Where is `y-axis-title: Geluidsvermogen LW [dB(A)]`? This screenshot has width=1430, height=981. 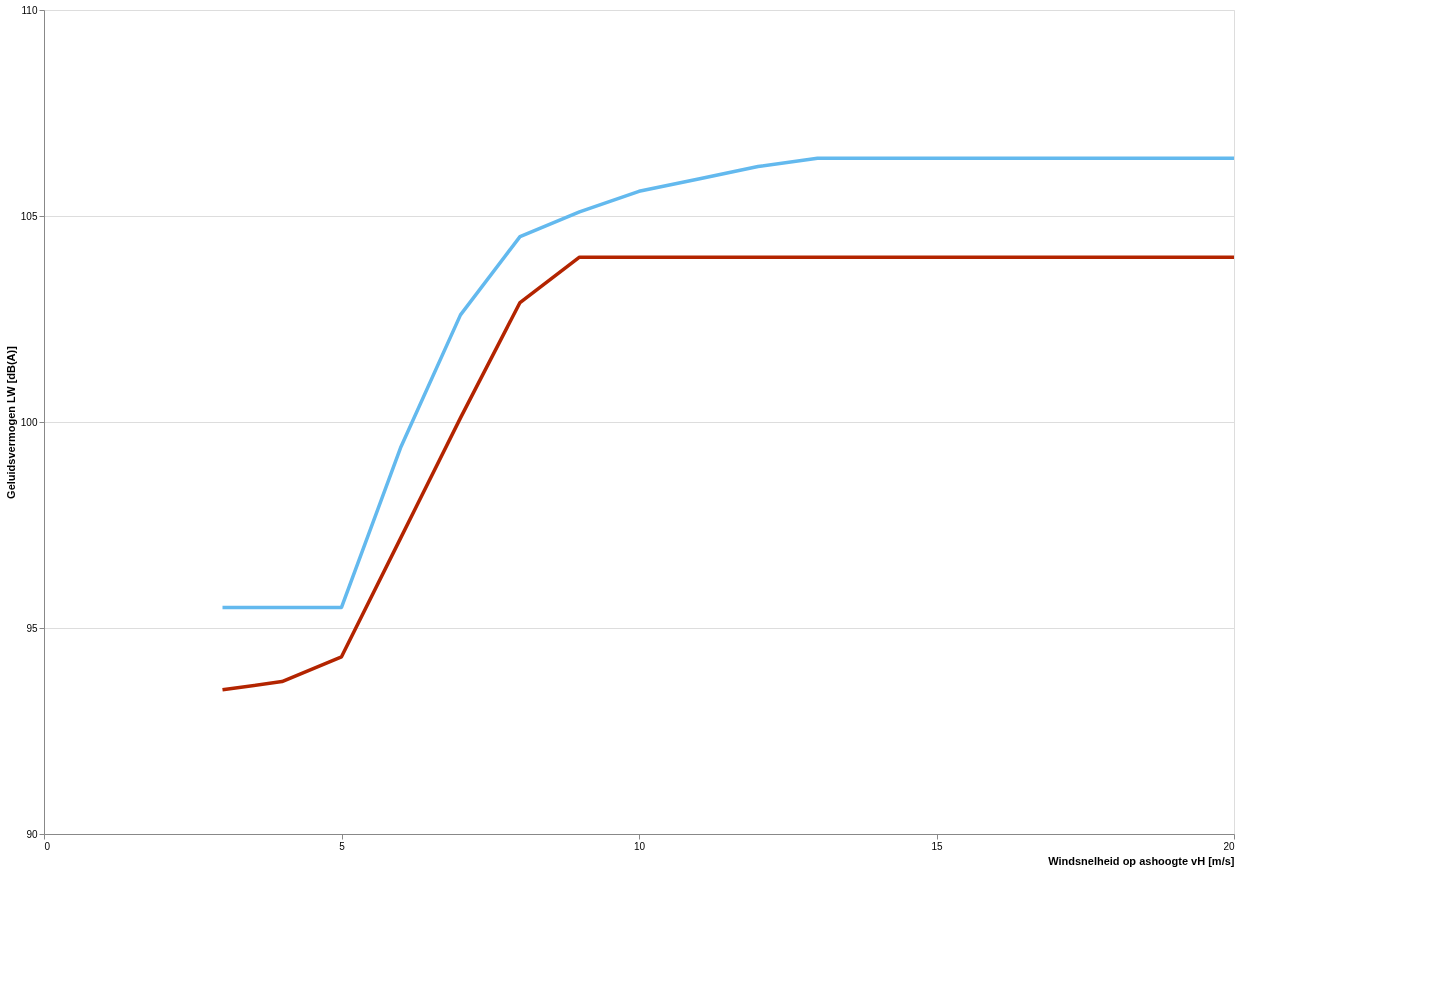 y-axis-title: Geluidsvermogen LW [dB(A)] is located at coordinates (10, 422).